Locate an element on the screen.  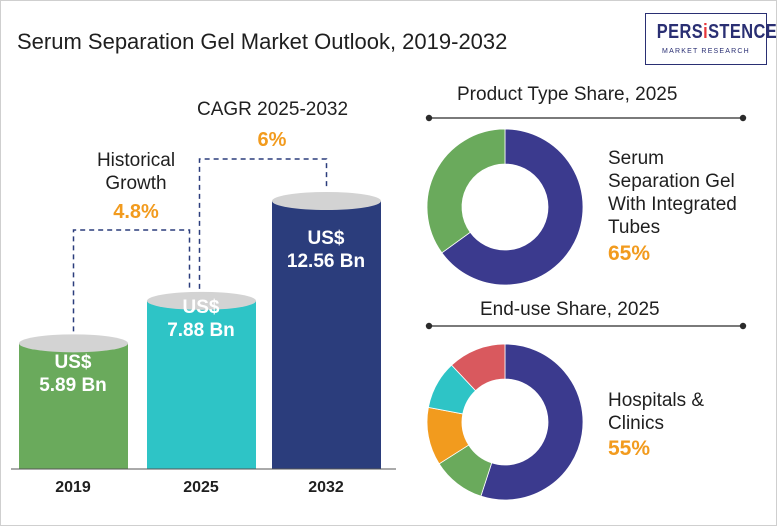
bar-value-label-2019: US$ 5.89 Bn is located at coordinates (73, 374).